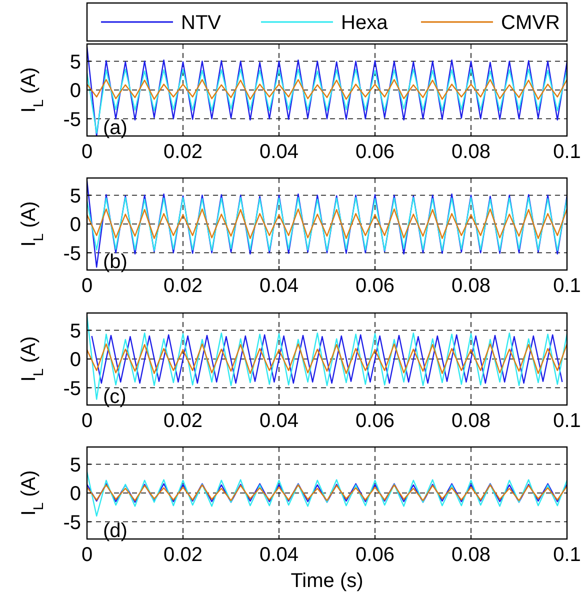 The image size is (583, 604). I want to click on annotation: (d), so click(115, 531).